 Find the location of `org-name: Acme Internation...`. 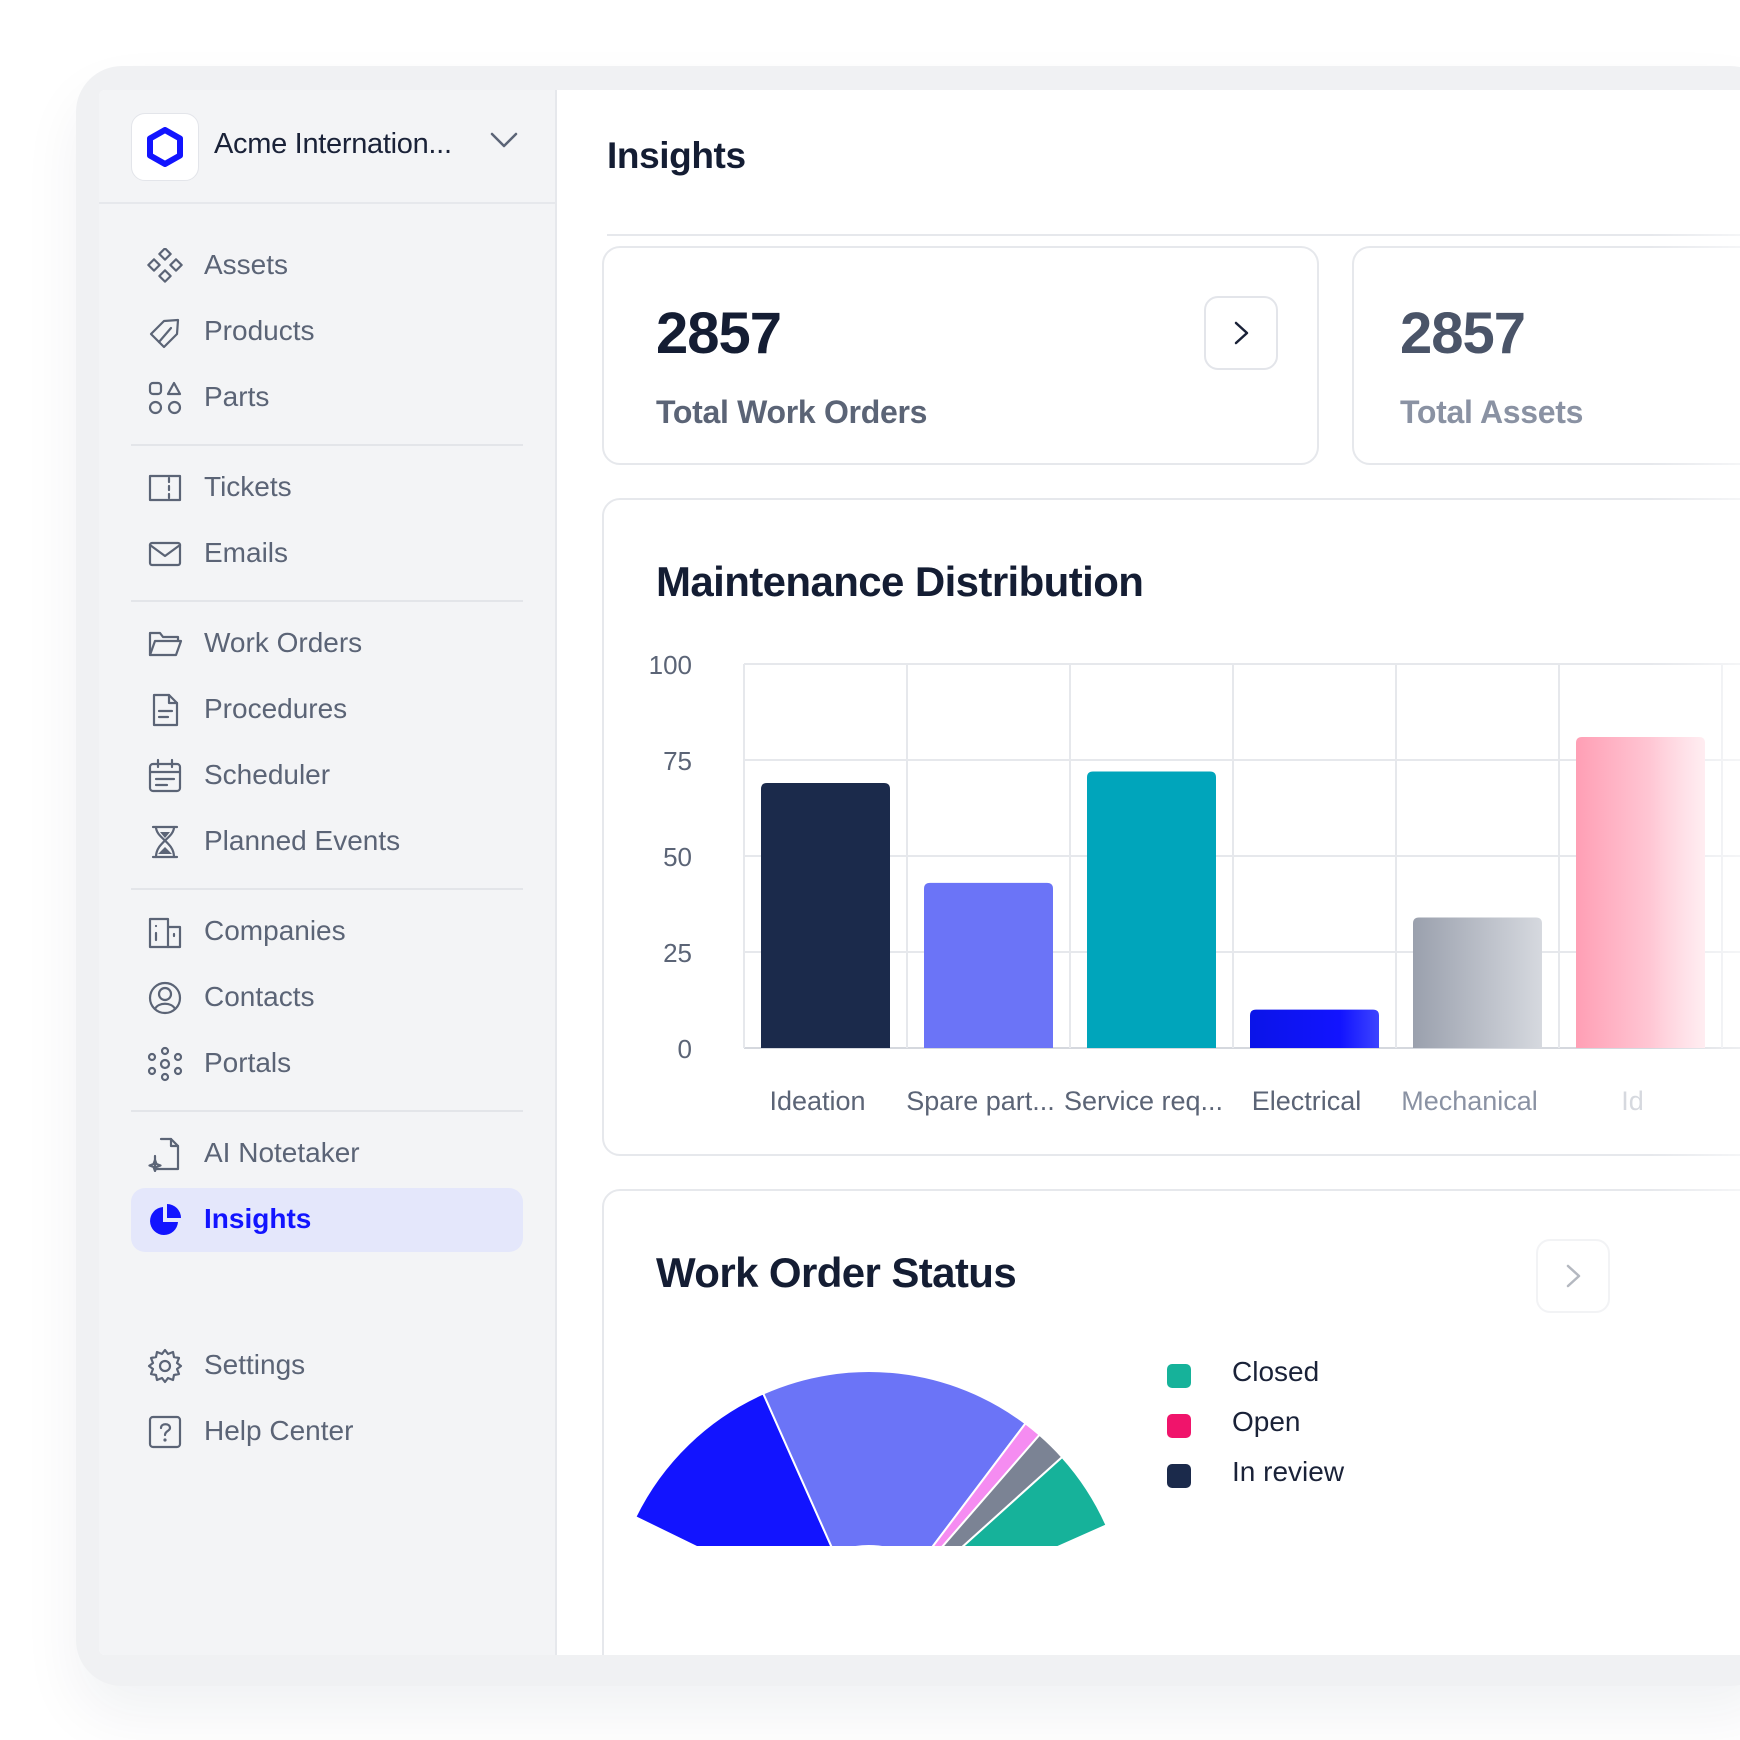

org-name: Acme Internation... is located at coordinates (333, 144).